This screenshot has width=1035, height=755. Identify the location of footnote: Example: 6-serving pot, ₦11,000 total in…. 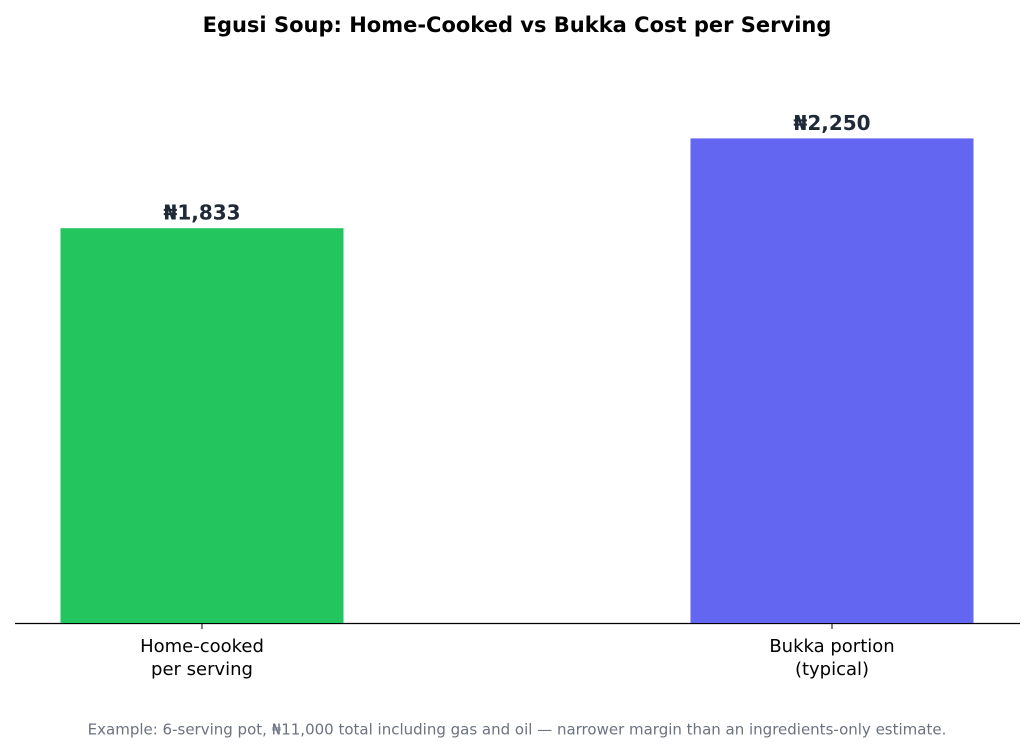
(517, 730).